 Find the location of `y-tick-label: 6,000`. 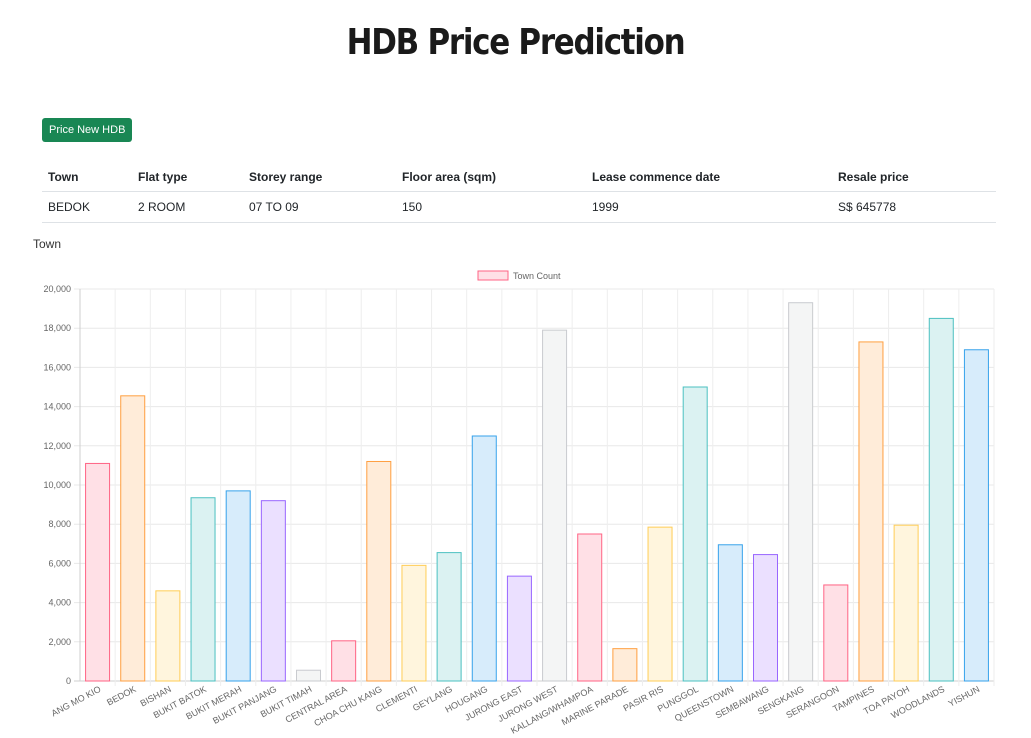

y-tick-label: 6,000 is located at coordinates (59, 563).